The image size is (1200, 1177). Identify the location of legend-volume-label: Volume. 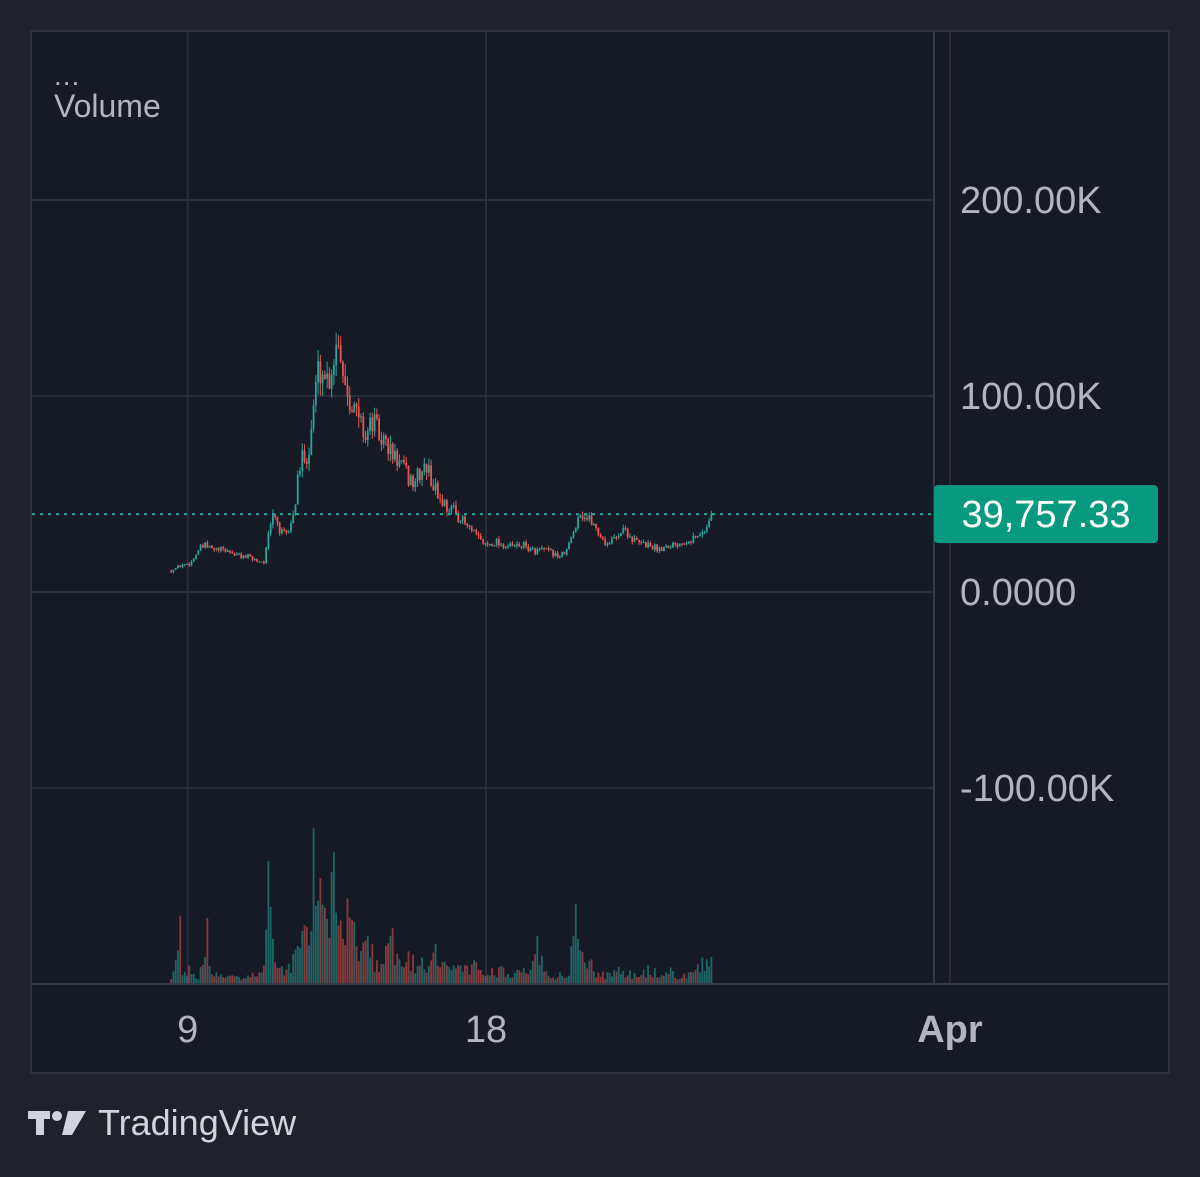
(107, 106).